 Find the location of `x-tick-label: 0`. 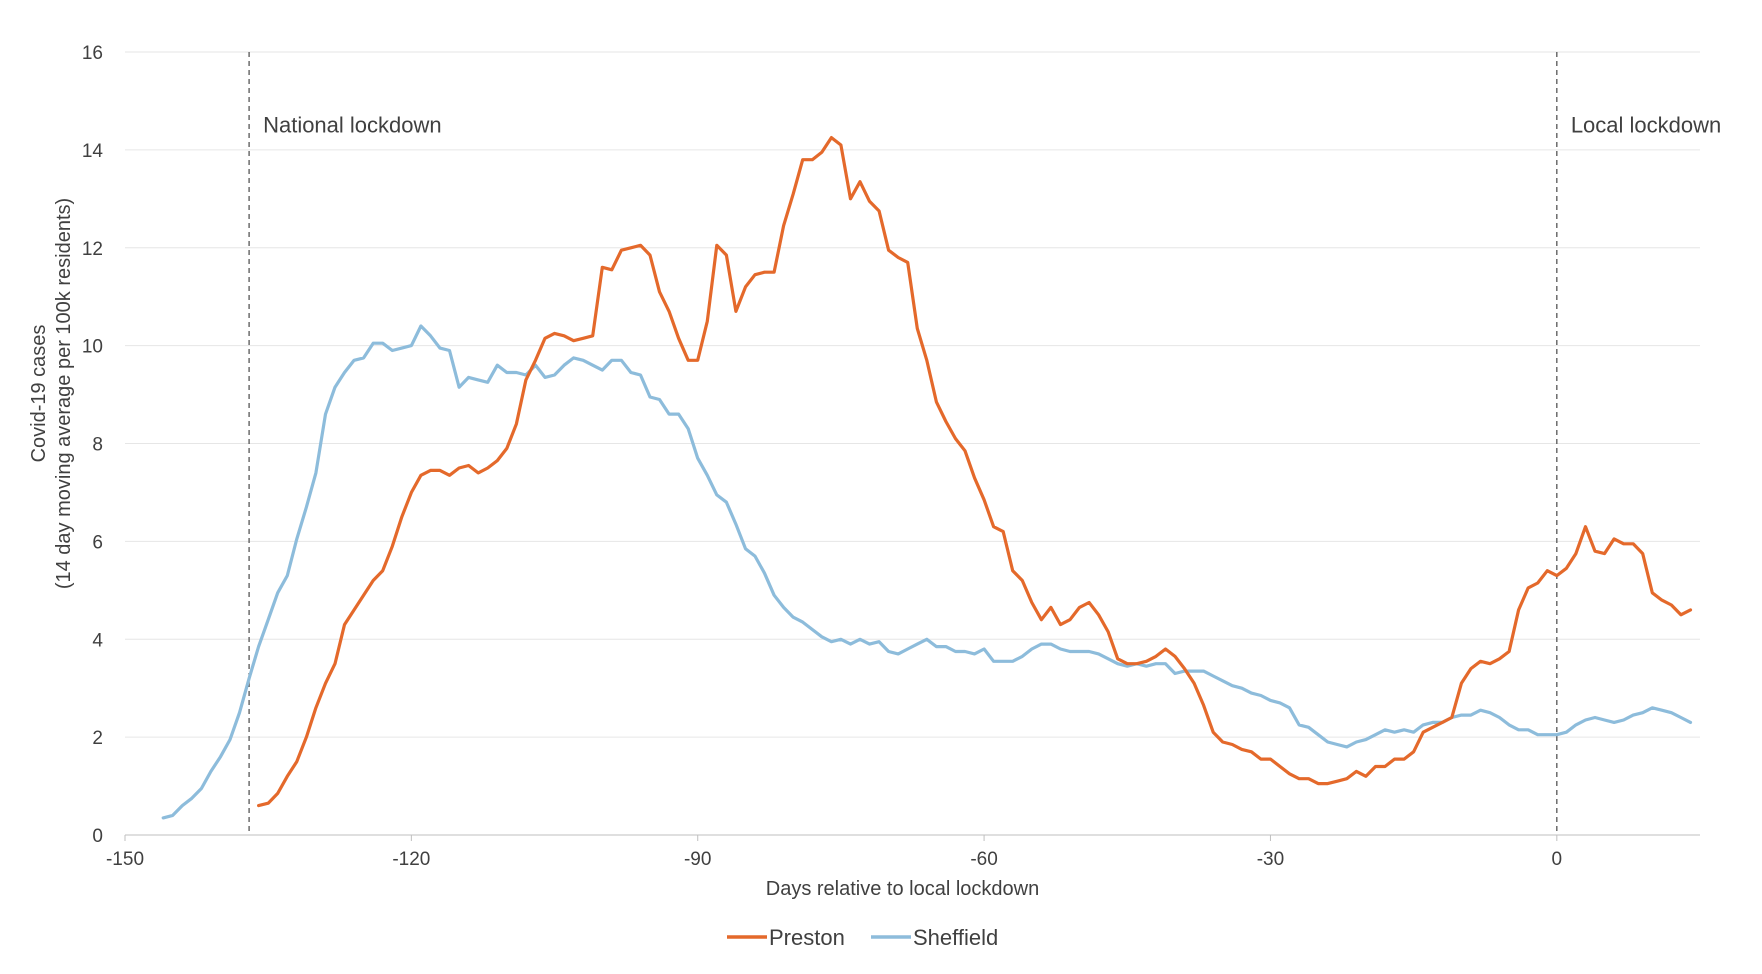

x-tick-label: 0 is located at coordinates (1557, 859).